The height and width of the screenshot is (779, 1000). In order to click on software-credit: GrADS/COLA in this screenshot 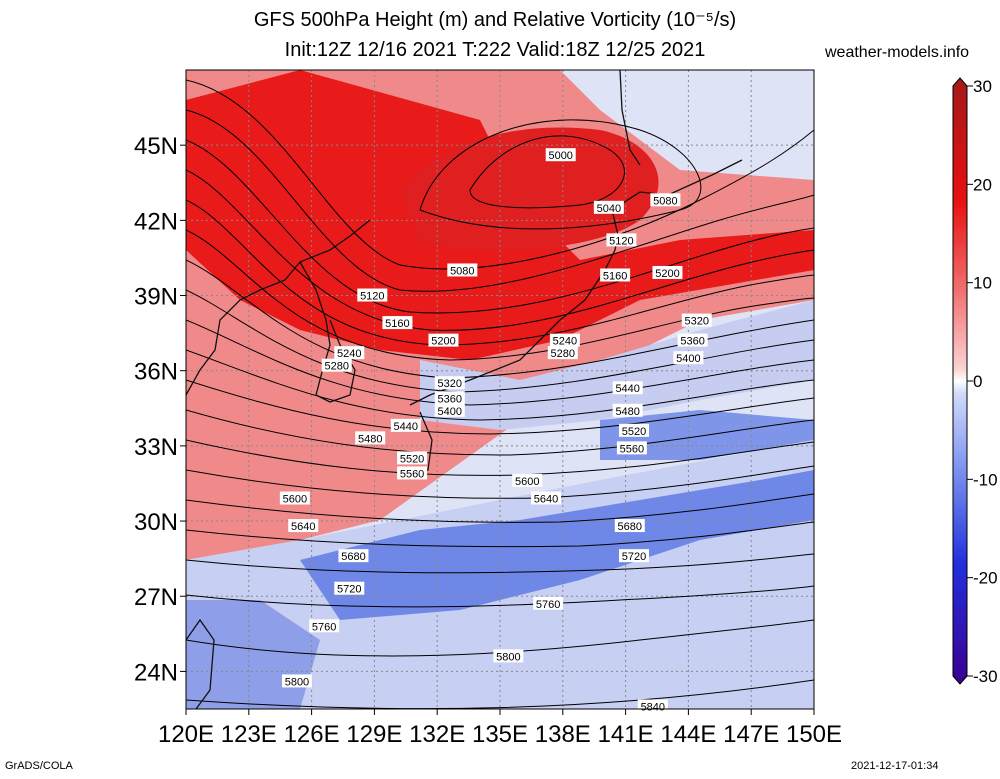, I will do `click(39, 766)`.